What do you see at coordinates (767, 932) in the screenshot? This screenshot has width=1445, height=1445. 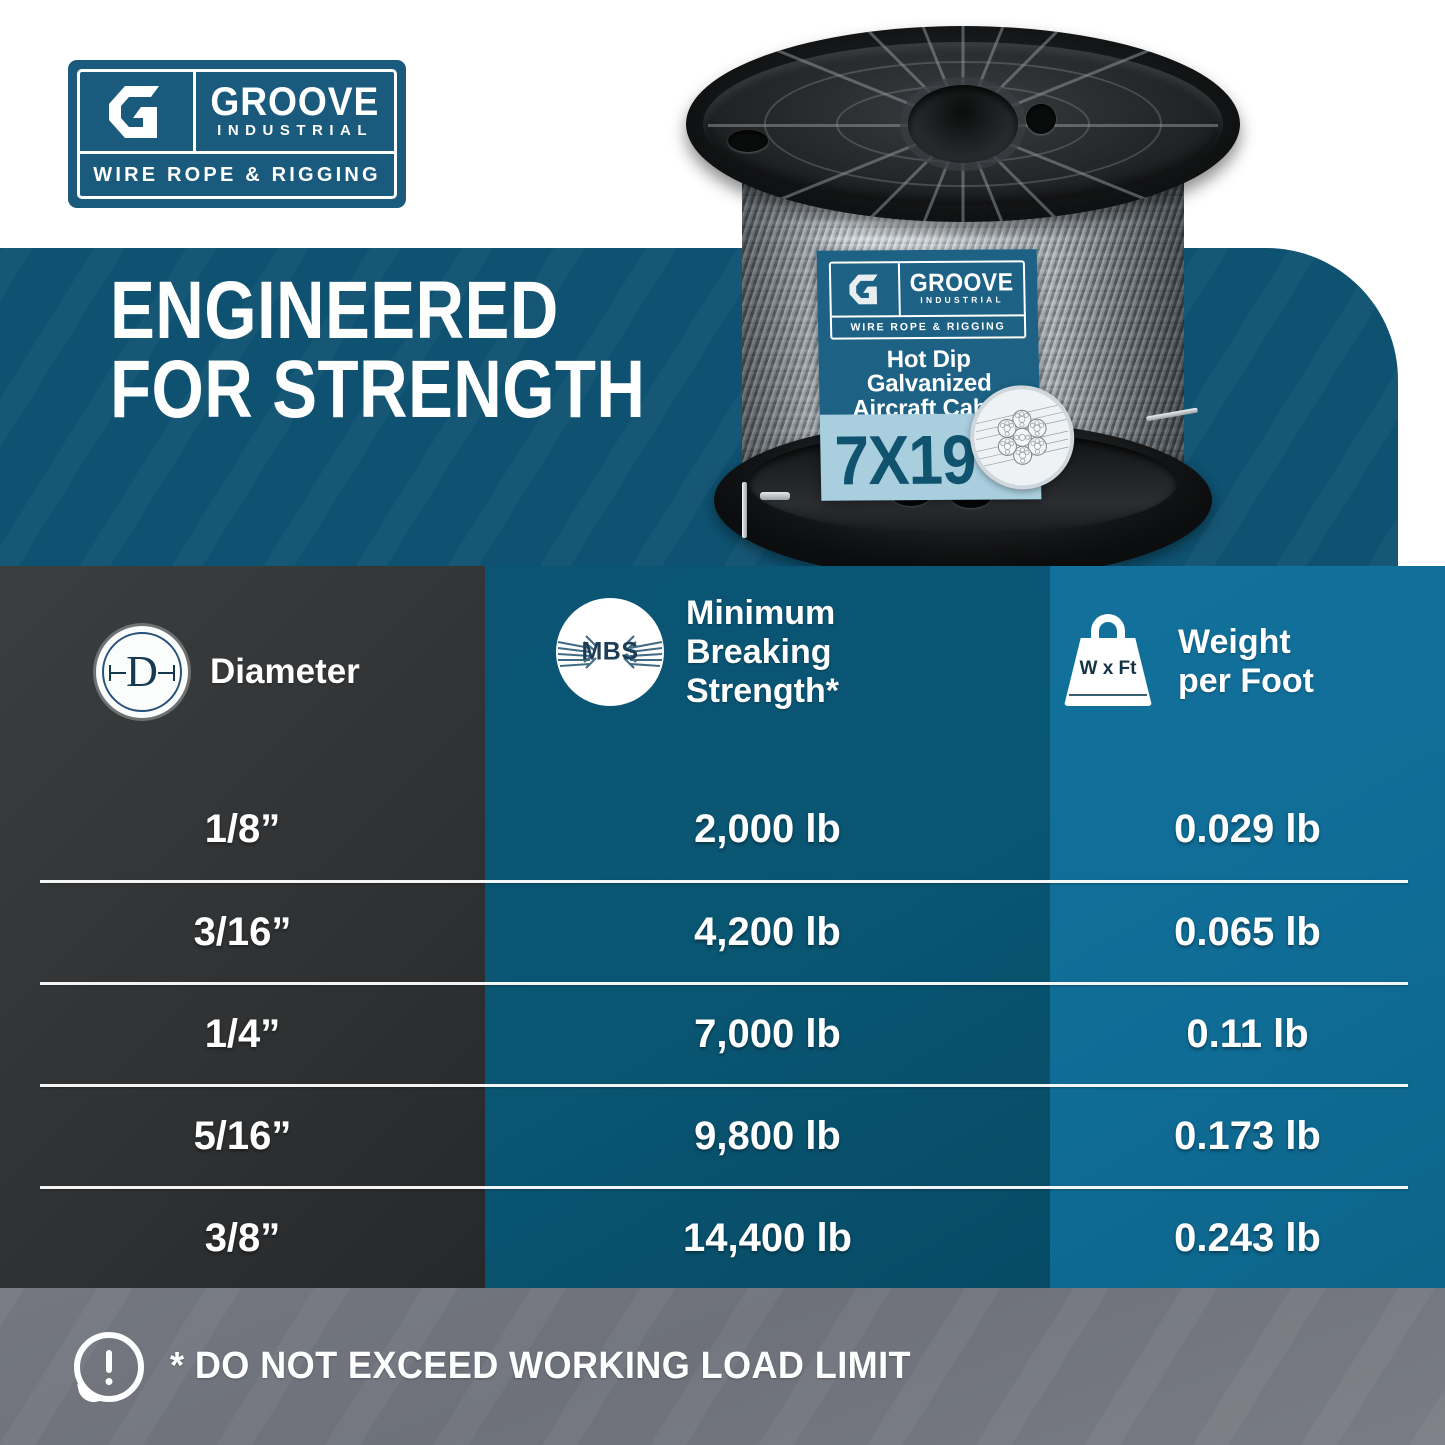 I see `cell-mbs: 4,200 lb` at bounding box center [767, 932].